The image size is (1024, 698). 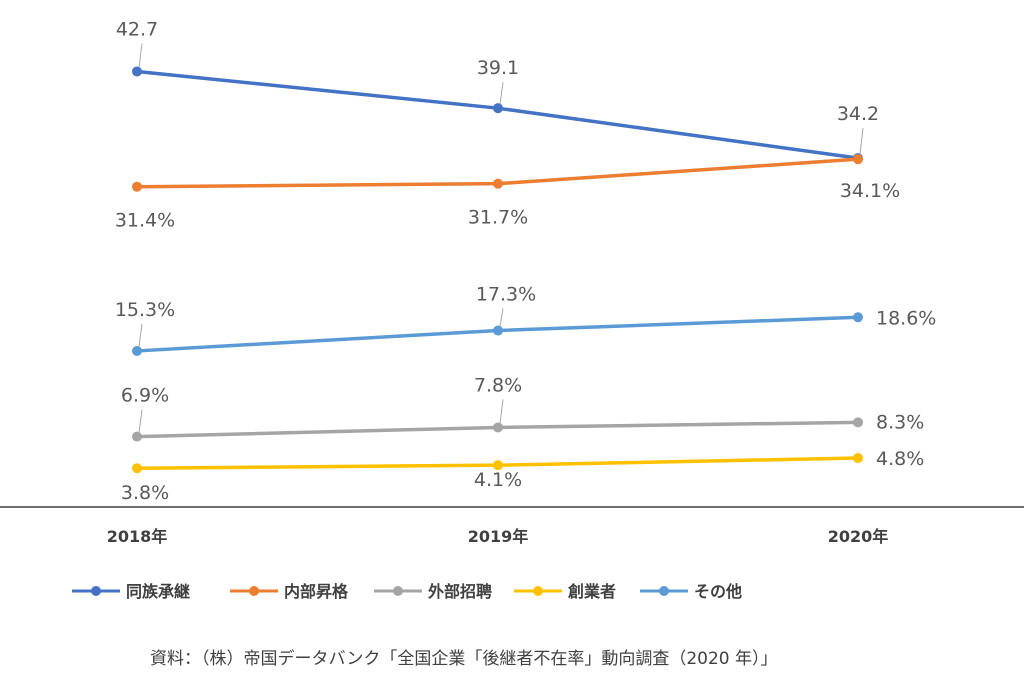 What do you see at coordinates (137, 29) in the screenshot?
I see `data-label: 42.7` at bounding box center [137, 29].